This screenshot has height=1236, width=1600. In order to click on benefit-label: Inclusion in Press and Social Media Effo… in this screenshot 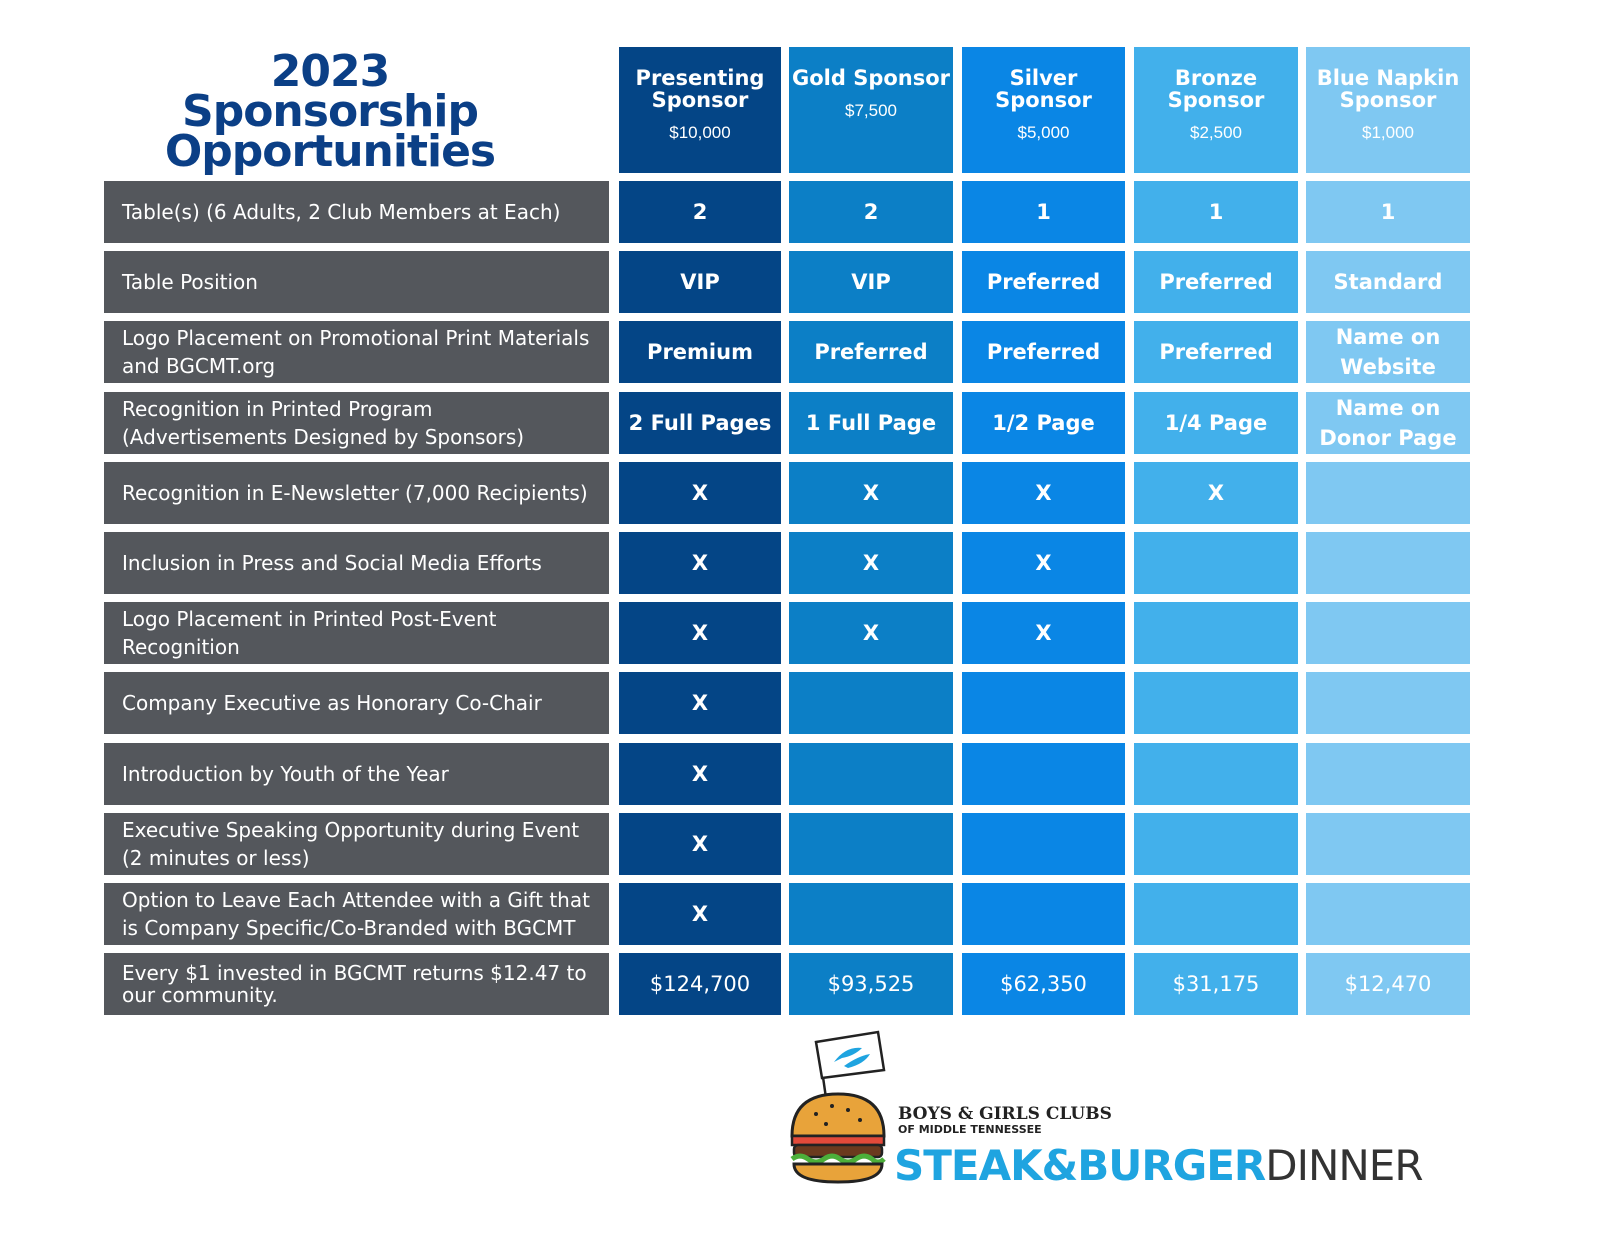, I will do `click(356, 563)`.